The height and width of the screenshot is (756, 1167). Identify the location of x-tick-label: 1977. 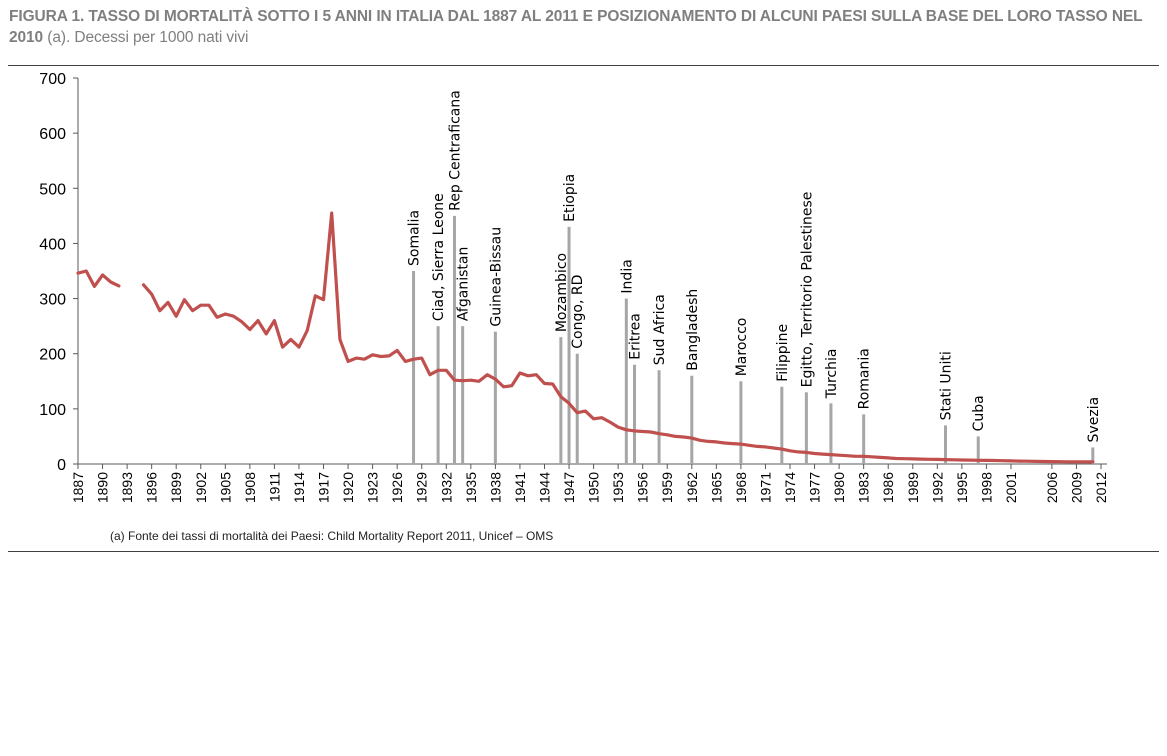
(815, 487).